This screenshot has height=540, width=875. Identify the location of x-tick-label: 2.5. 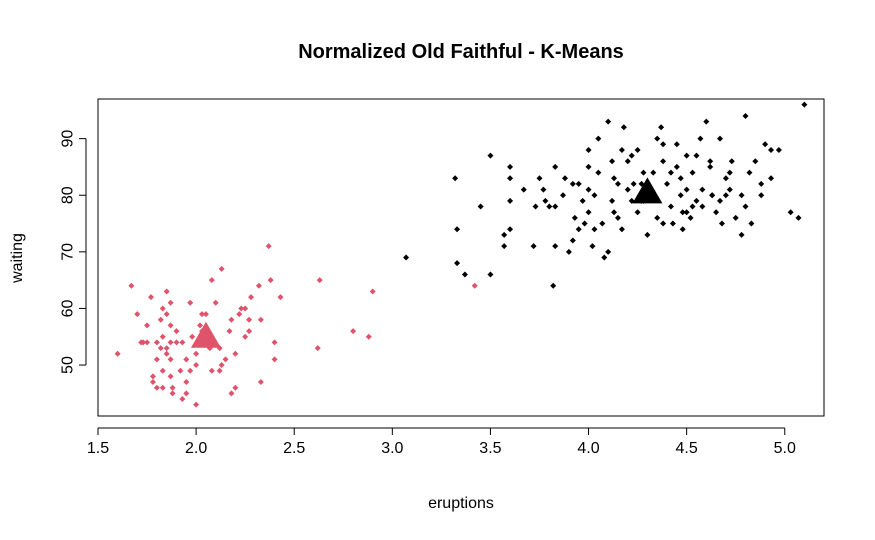
(294, 448).